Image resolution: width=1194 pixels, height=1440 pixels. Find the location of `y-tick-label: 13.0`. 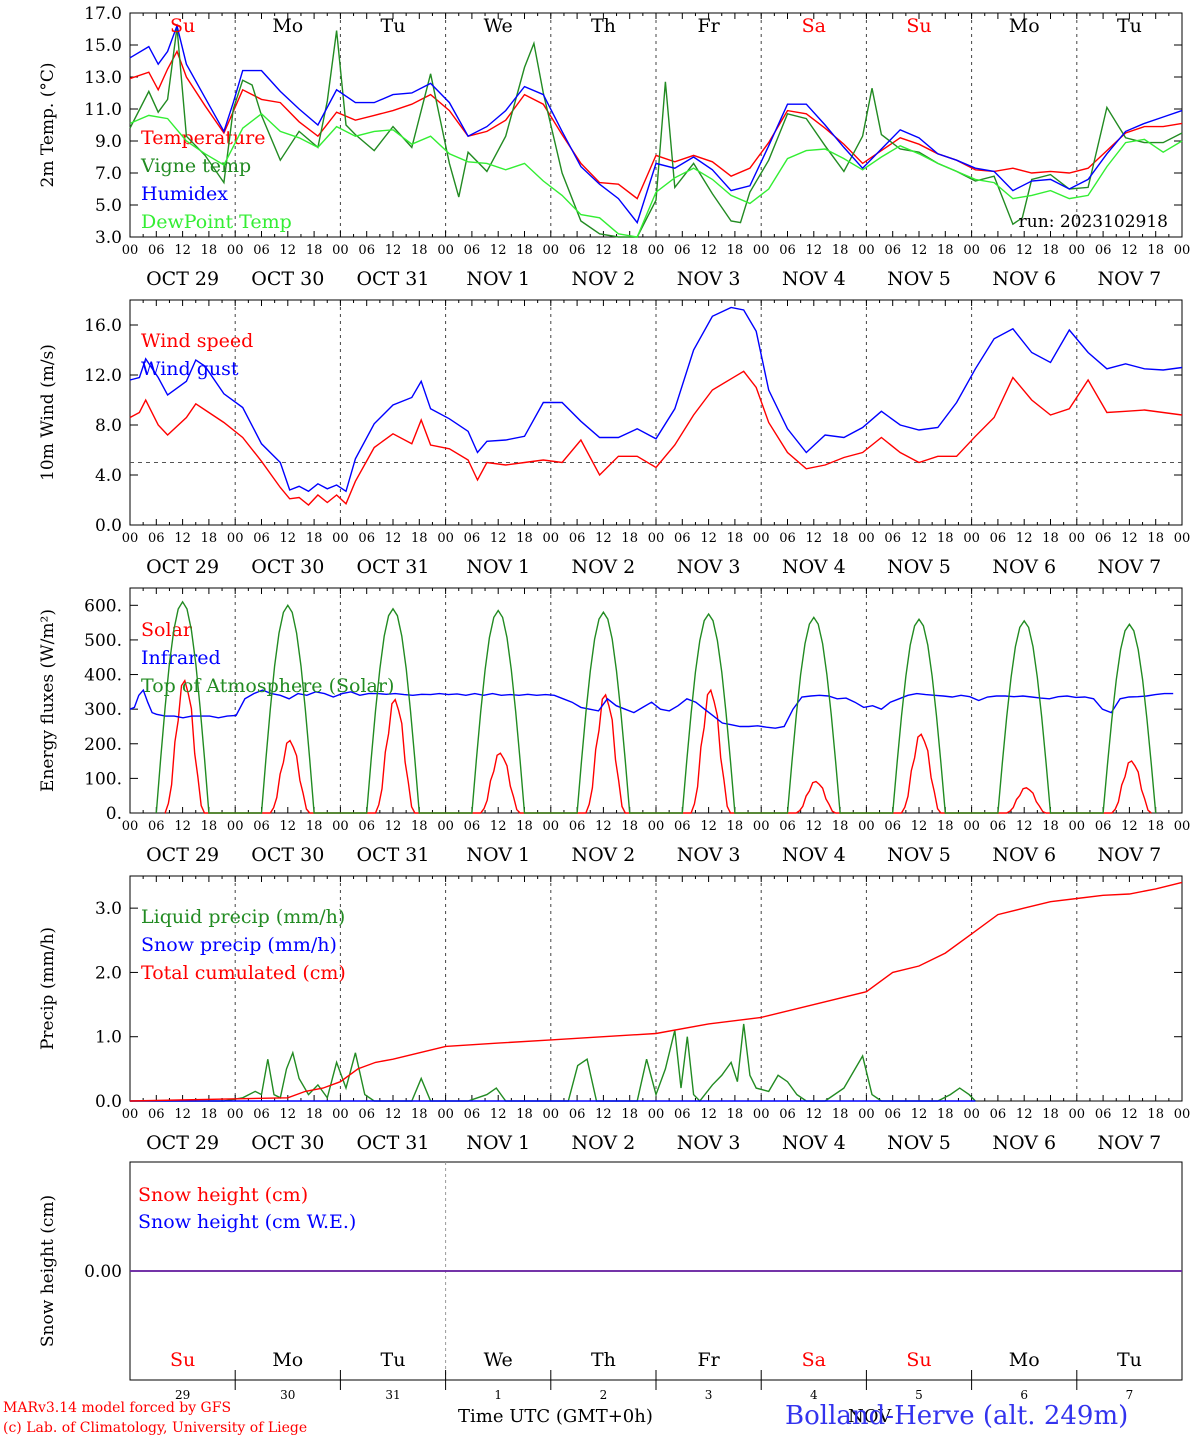

y-tick-label: 13.0 is located at coordinates (103, 78).